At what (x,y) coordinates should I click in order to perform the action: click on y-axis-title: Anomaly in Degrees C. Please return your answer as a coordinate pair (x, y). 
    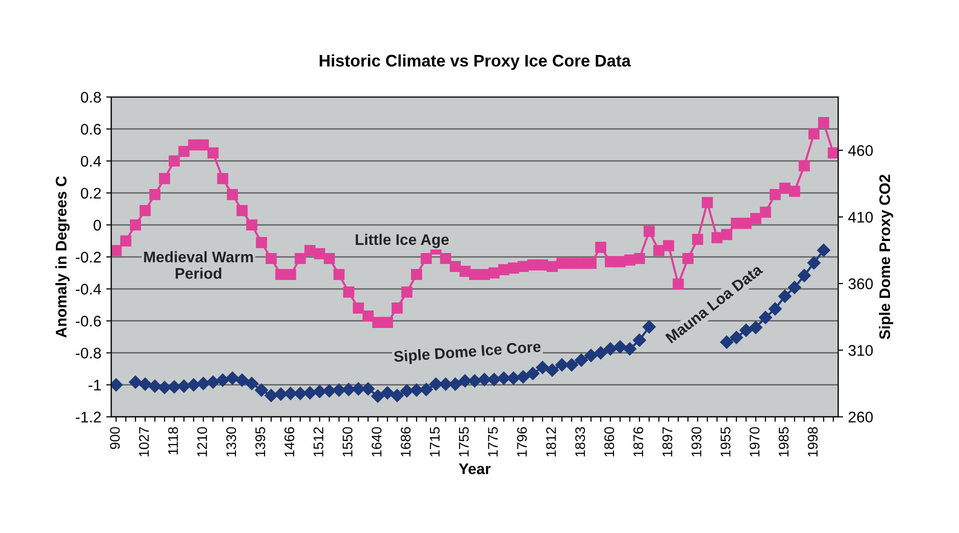
    Looking at the image, I should click on (62, 257).